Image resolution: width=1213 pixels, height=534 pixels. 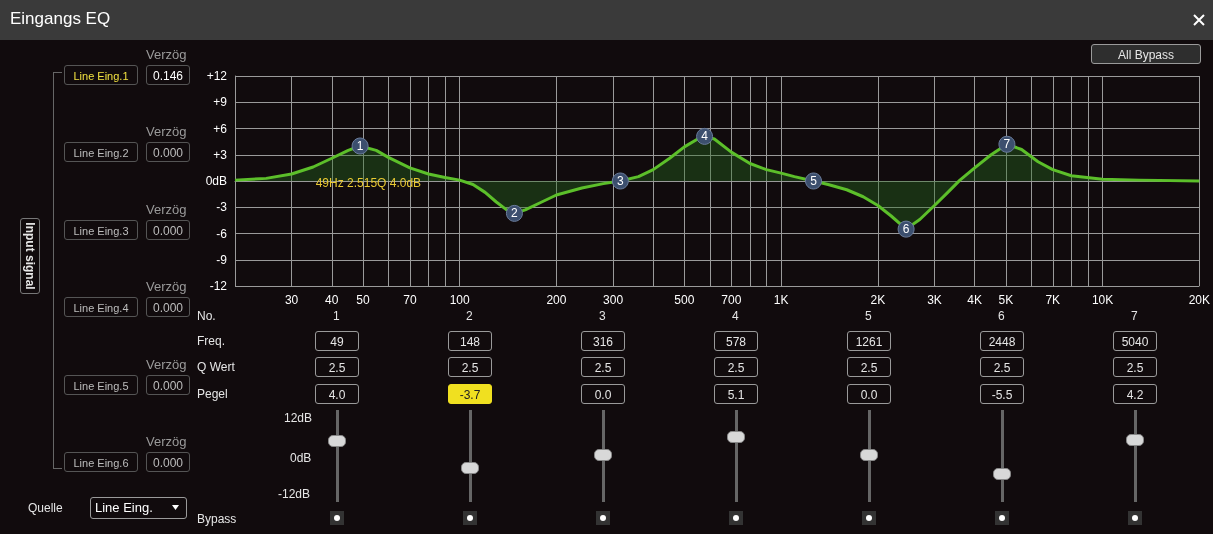 I want to click on text: Bypass, so click(x=217, y=519).